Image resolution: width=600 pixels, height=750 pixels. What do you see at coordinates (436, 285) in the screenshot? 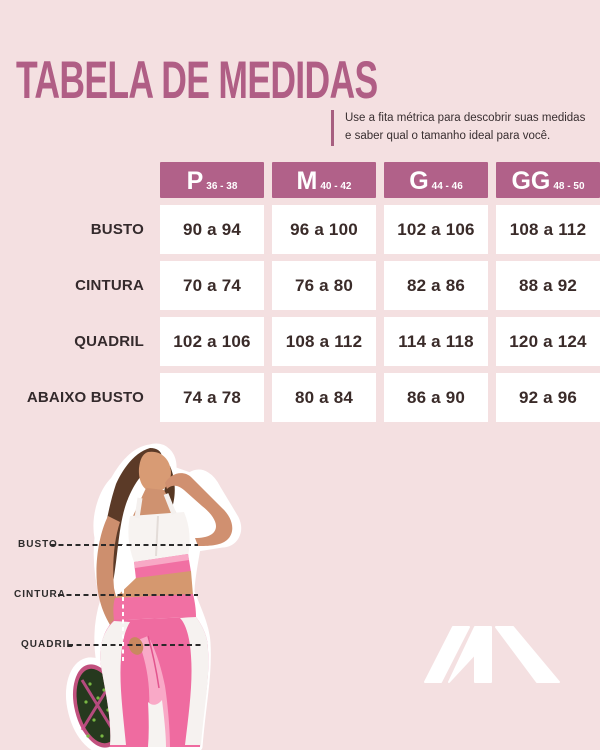
I see `table-cell: 82 a 86` at bounding box center [436, 285].